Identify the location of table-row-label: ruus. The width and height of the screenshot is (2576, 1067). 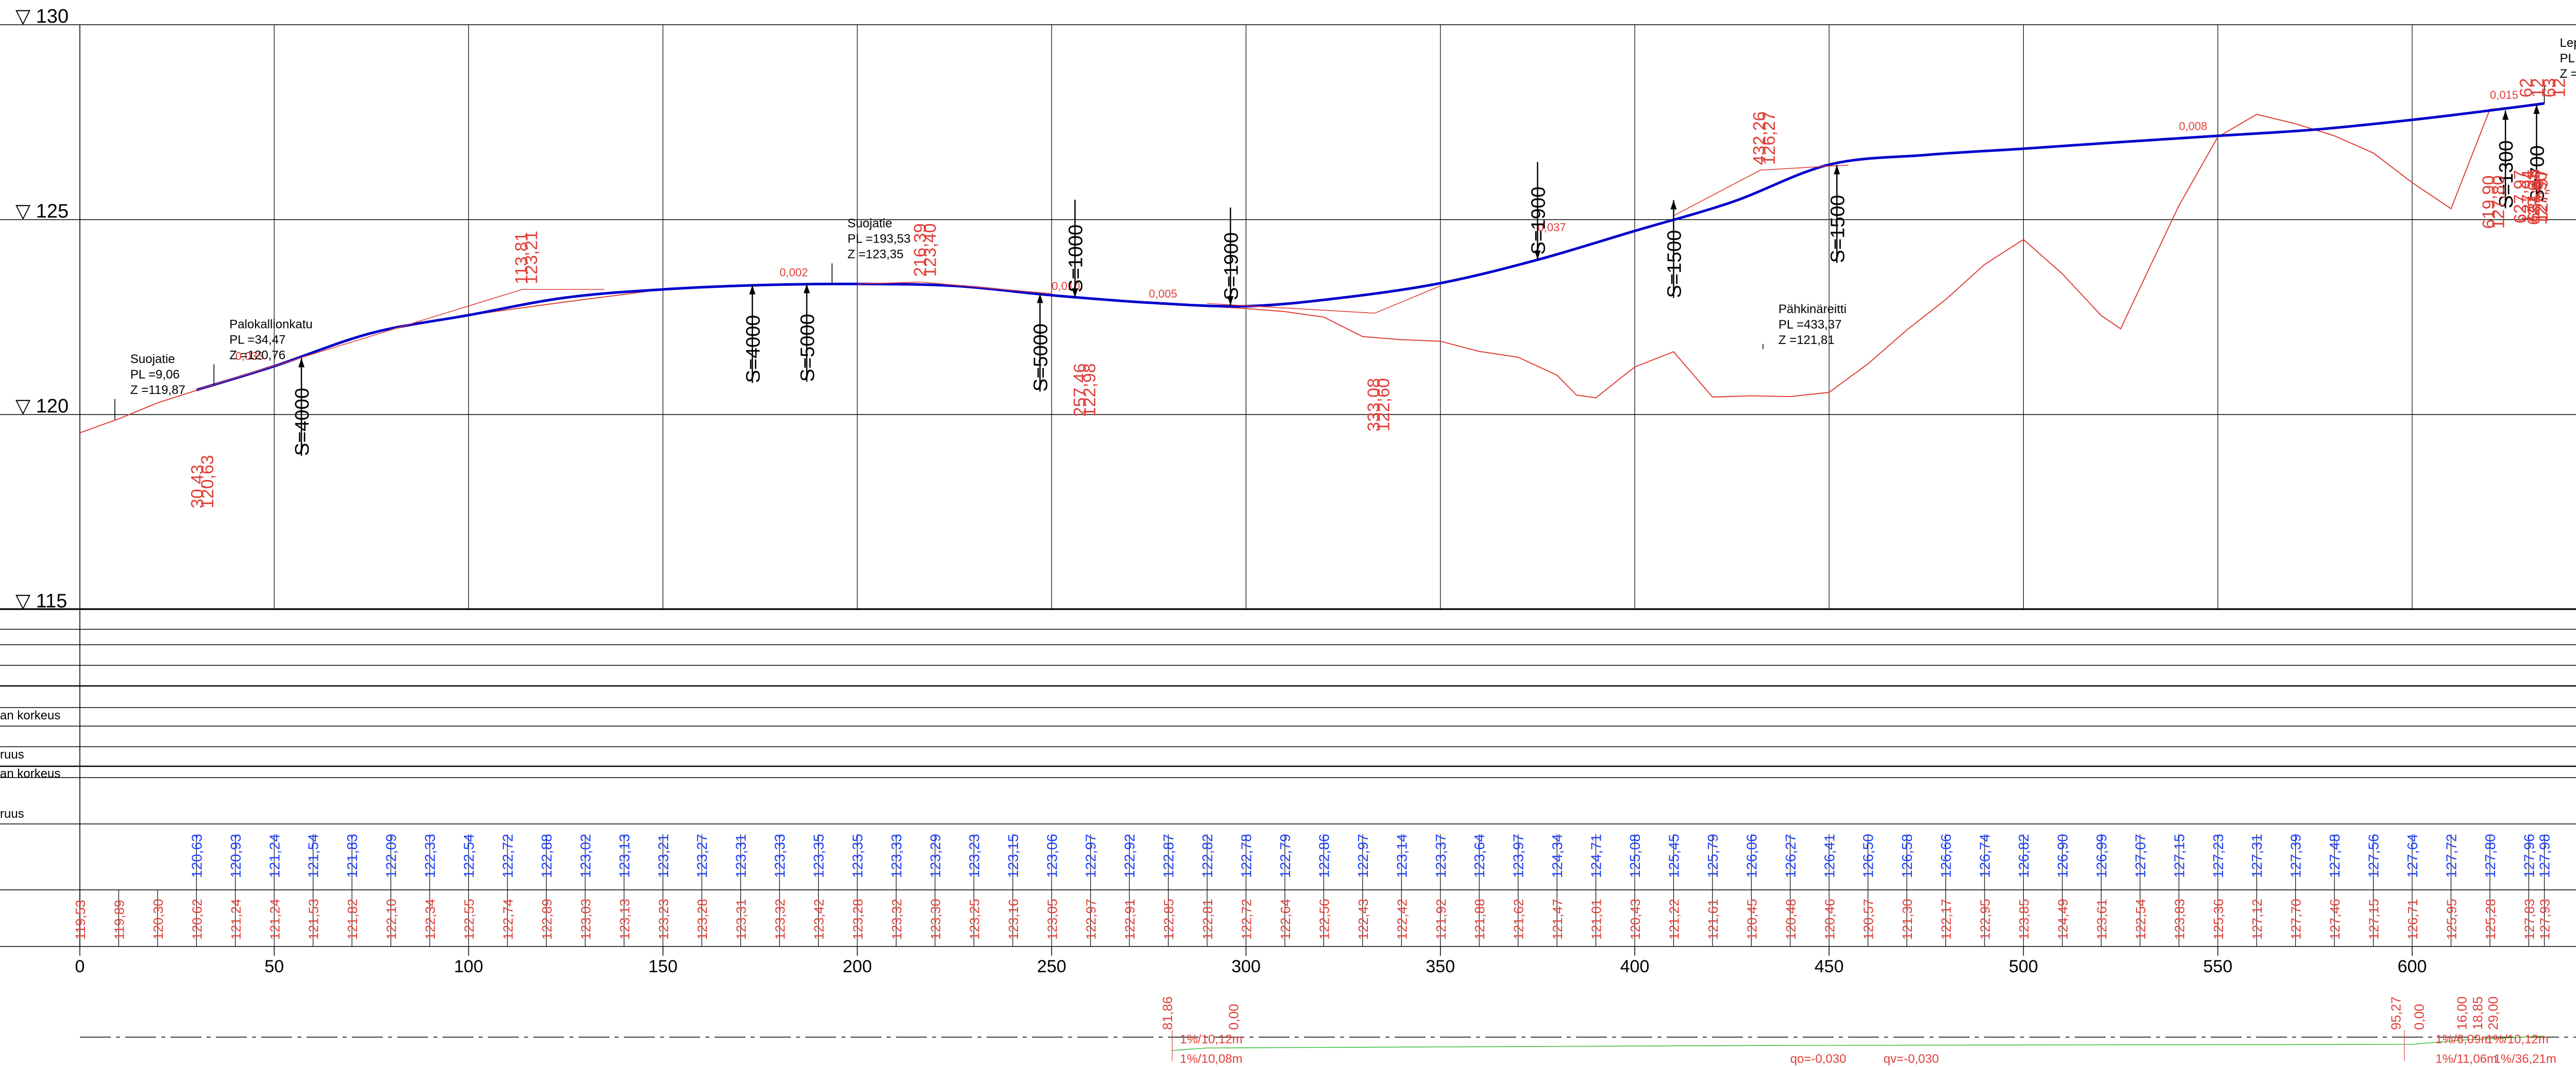
(12, 814).